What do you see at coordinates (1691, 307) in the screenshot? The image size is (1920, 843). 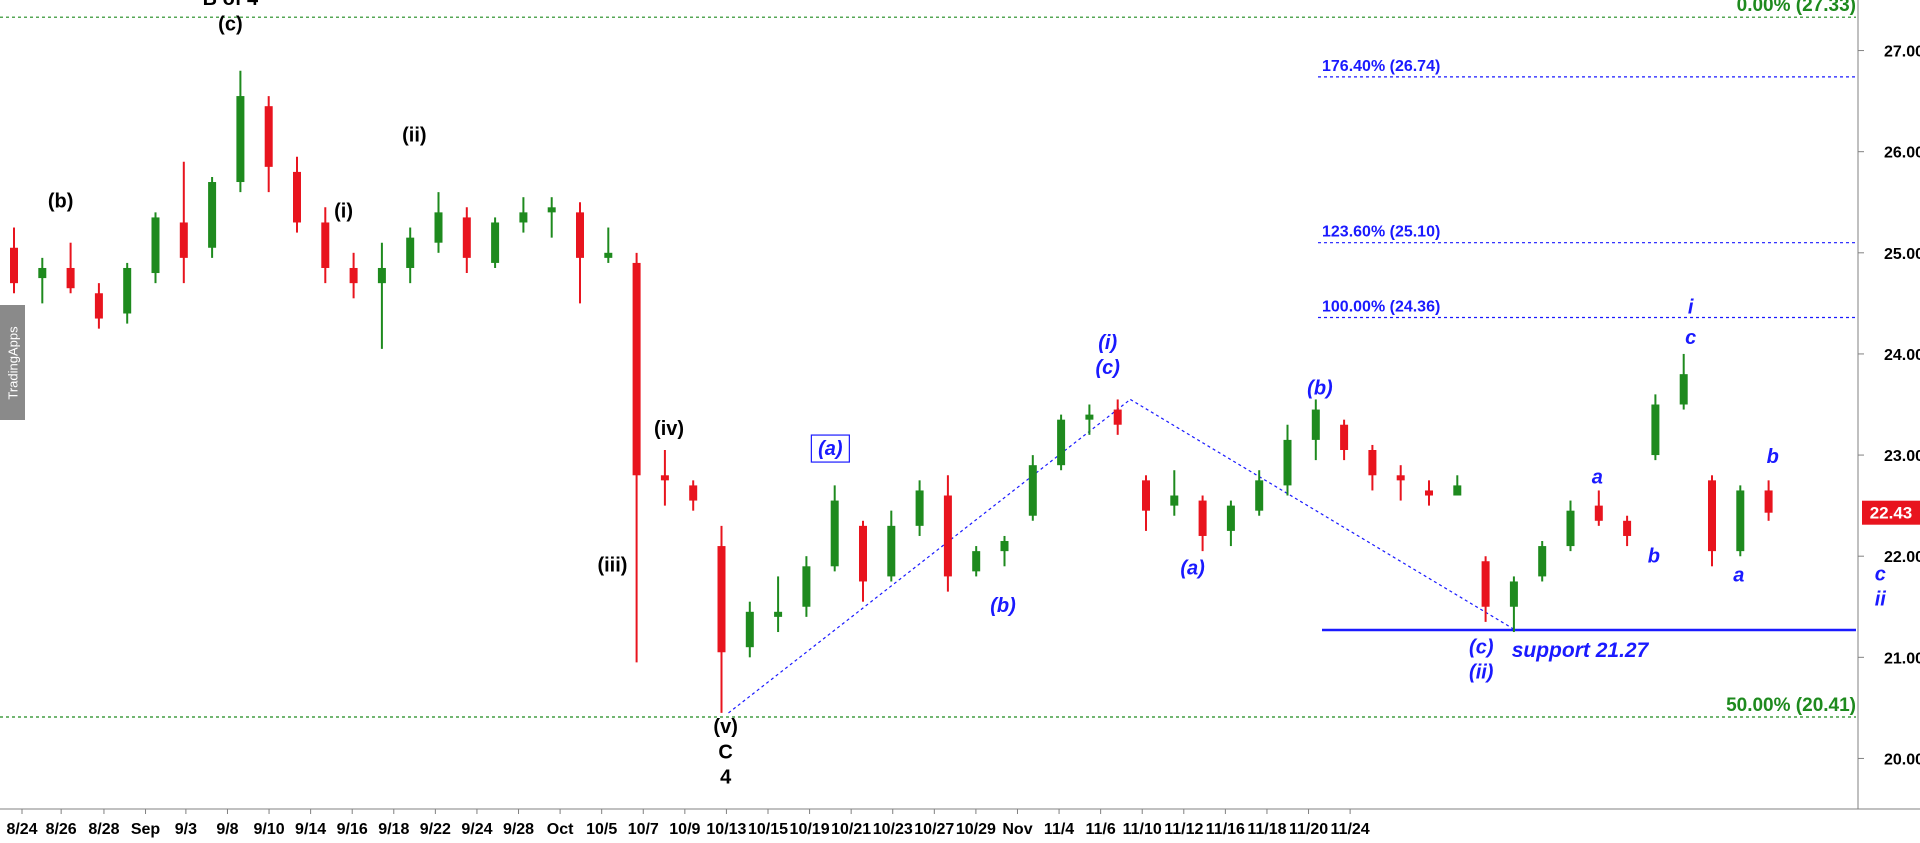 I see `wave-label-blue: i` at bounding box center [1691, 307].